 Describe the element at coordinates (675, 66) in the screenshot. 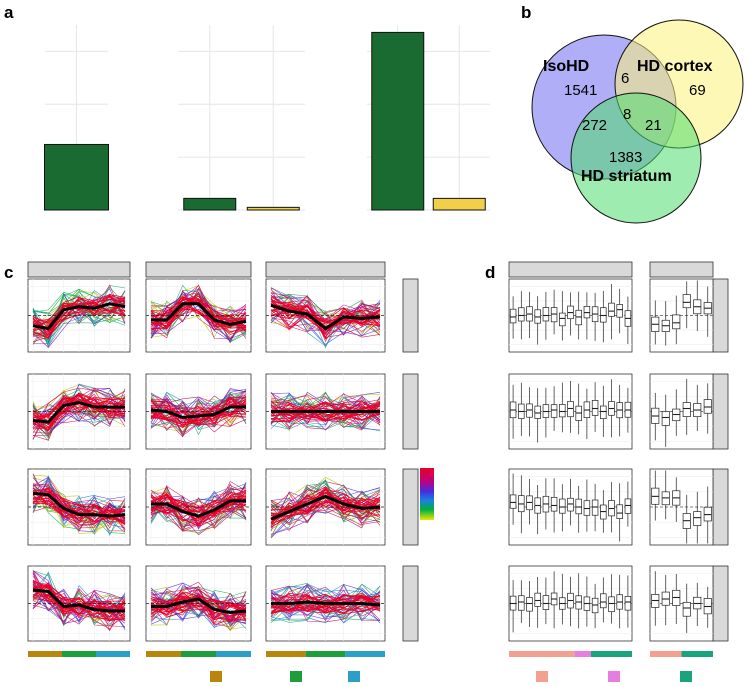

I see `venn-set-cortex: HD cortex` at that location.